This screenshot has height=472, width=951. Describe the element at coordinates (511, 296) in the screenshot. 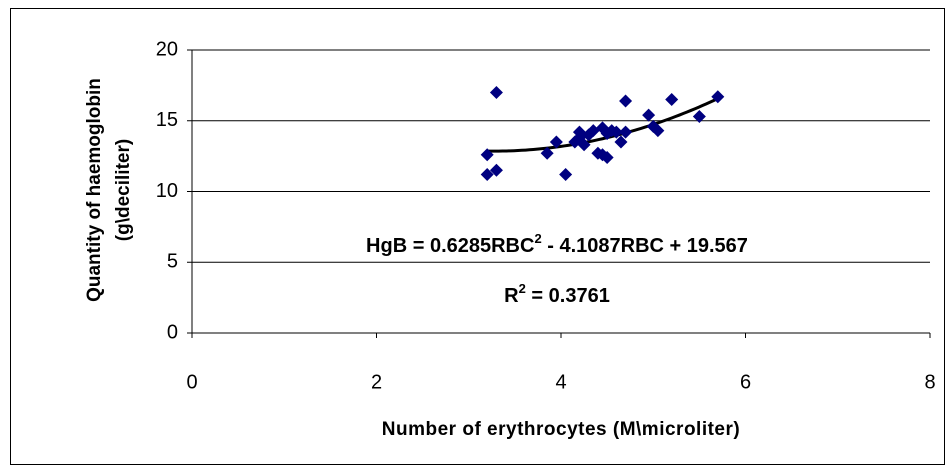

I see `r-squared-part: R` at that location.